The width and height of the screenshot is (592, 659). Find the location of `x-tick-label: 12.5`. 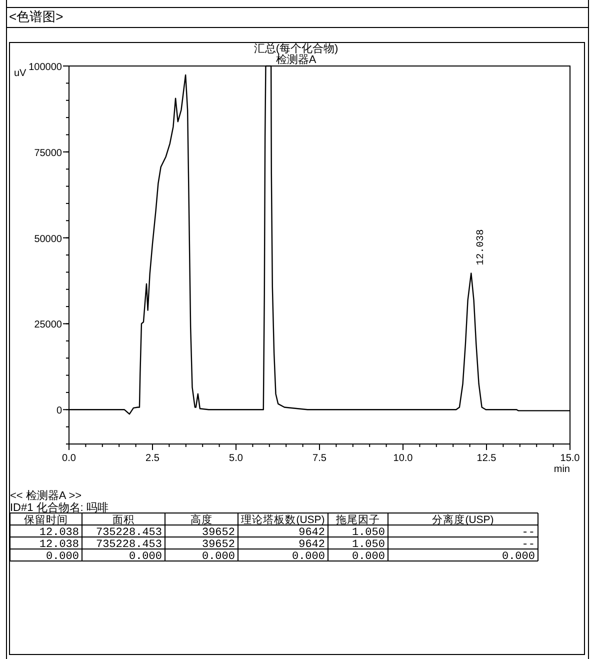

x-tick-label: 12.5 is located at coordinates (486, 458).